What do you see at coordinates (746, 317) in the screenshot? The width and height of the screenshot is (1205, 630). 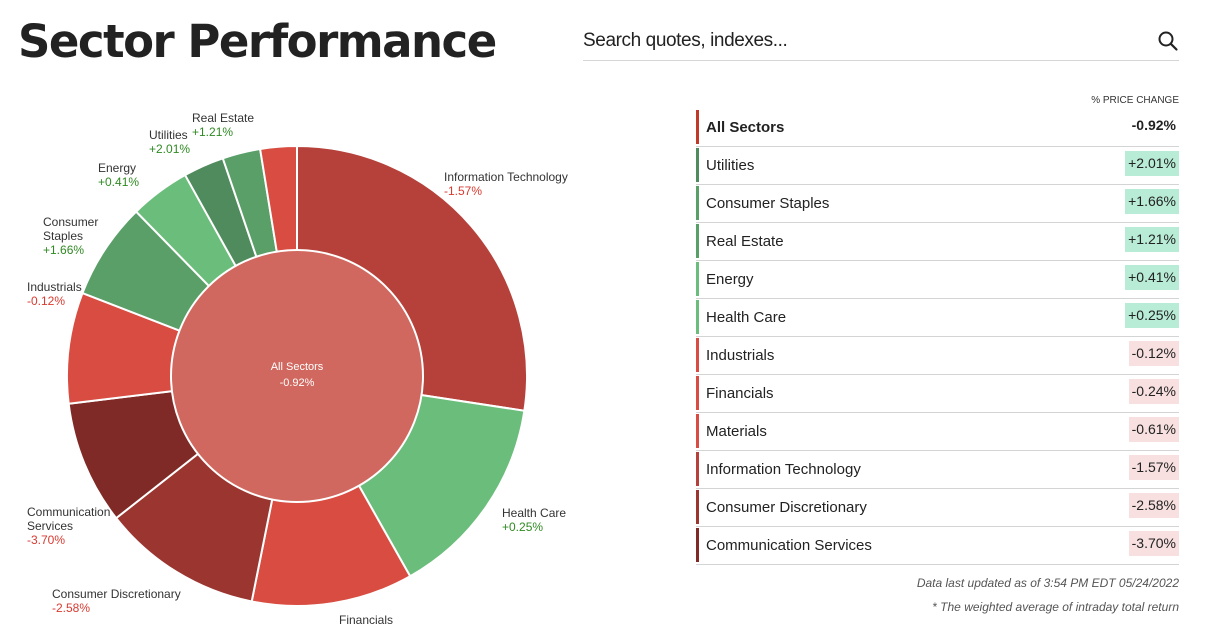 I see `row-sector-name: Health Care` at bounding box center [746, 317].